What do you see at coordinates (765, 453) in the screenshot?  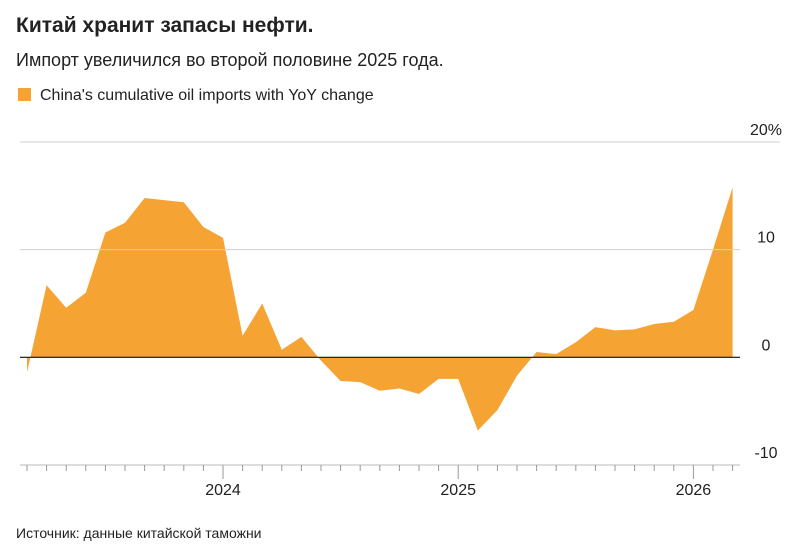 I see `y-tick-label: -10` at bounding box center [765, 453].